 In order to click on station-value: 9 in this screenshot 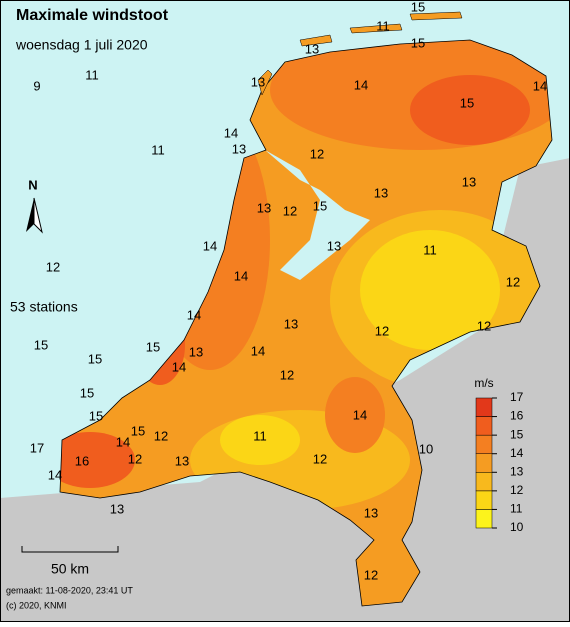, I will do `click(36, 85)`.